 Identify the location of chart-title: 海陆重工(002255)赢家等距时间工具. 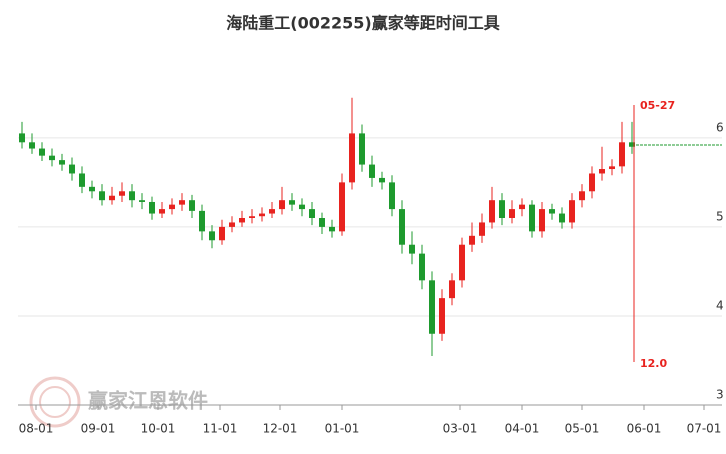
(362, 23).